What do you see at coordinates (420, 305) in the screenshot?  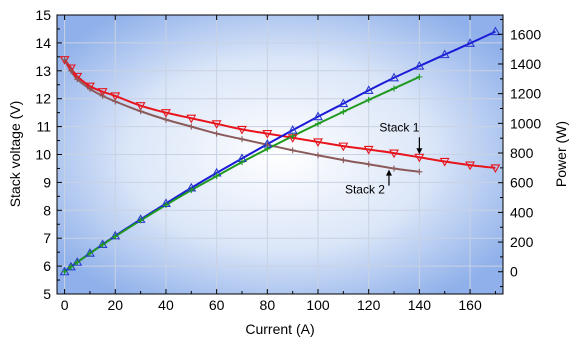 I see `x-tick-label: 140` at bounding box center [420, 305].